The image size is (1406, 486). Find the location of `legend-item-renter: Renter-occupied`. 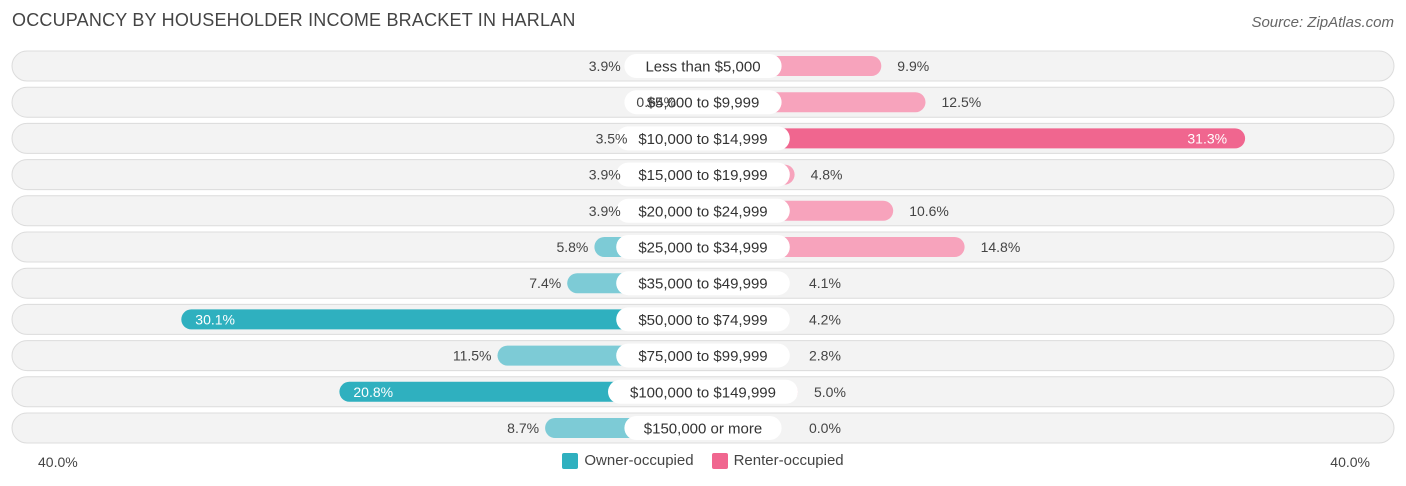

legend-item-renter: Renter-occupied is located at coordinates (777, 460).